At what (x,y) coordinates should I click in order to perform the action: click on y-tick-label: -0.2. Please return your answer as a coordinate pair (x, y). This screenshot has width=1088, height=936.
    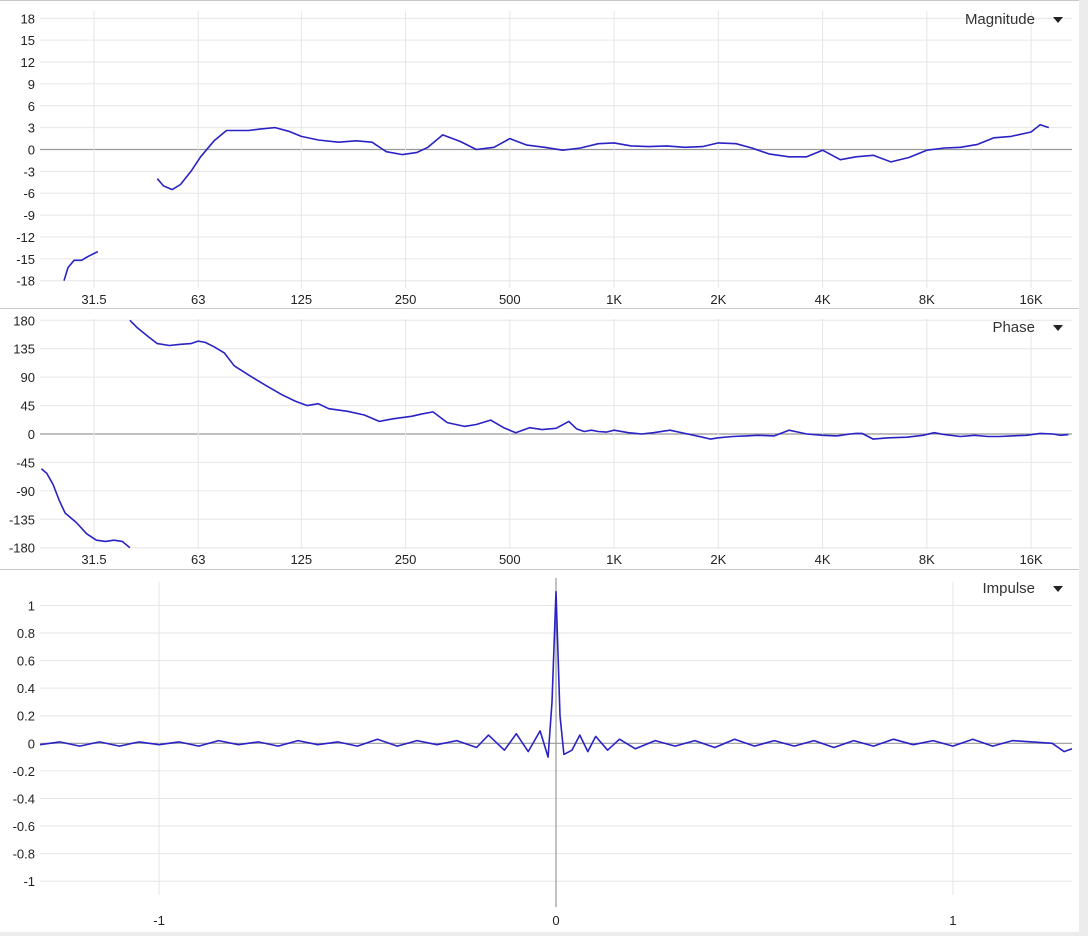
    Looking at the image, I should click on (24, 771).